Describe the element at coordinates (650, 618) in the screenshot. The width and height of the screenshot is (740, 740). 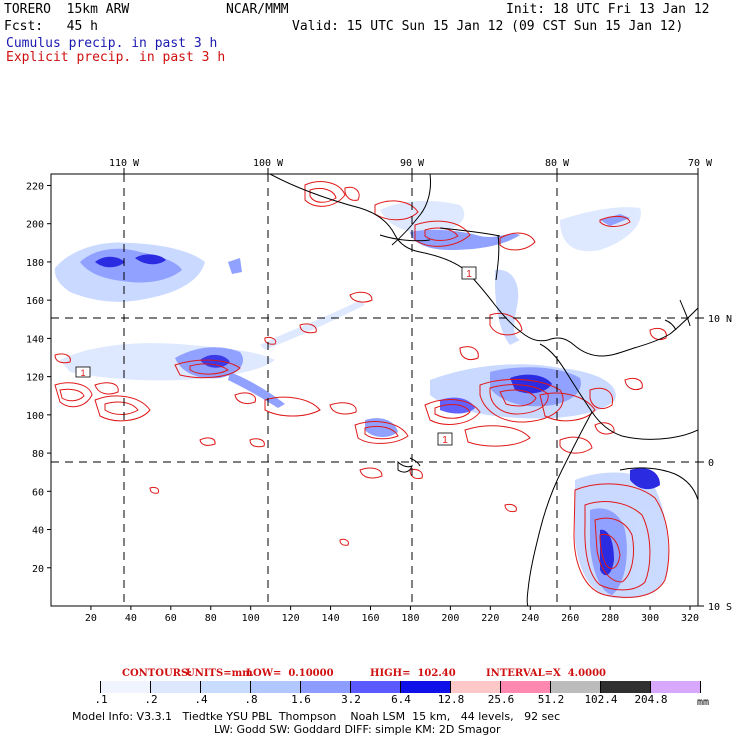
I see `x-tick-label: 300` at that location.